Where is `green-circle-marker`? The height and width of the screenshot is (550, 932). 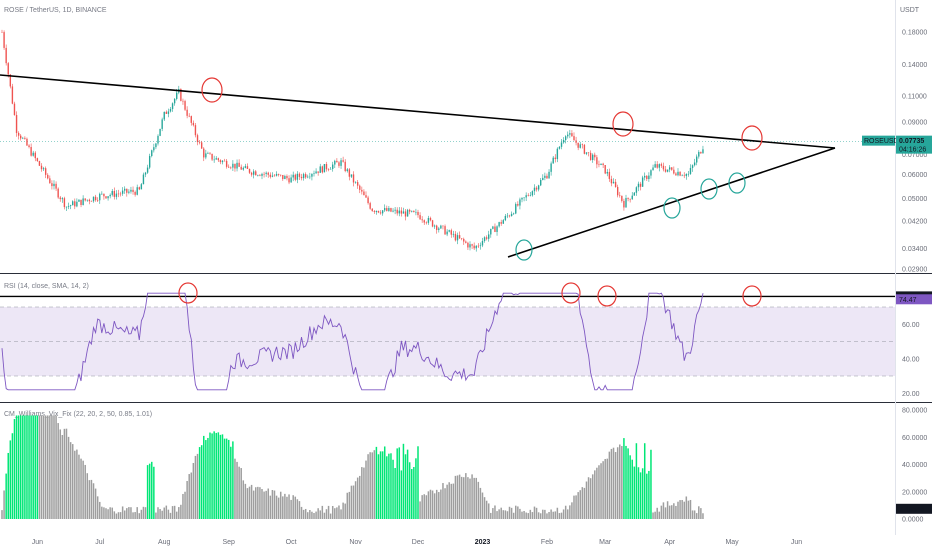
green-circle-marker is located at coordinates (737, 183).